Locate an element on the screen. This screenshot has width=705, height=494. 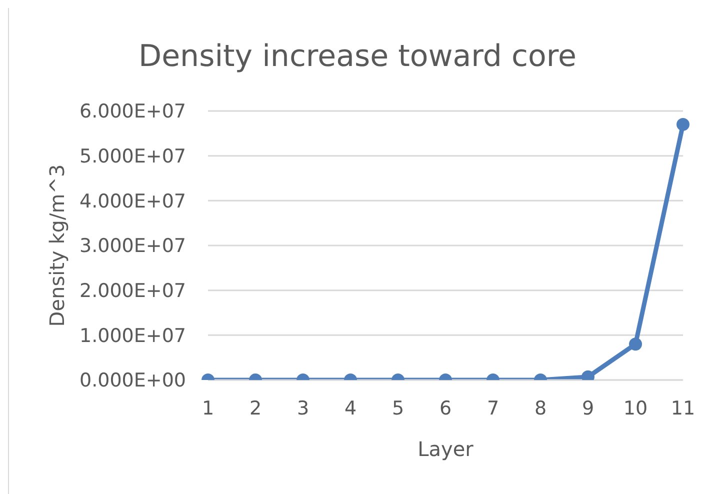
y-axis-title: Density kg/m^3 is located at coordinates (57, 245).